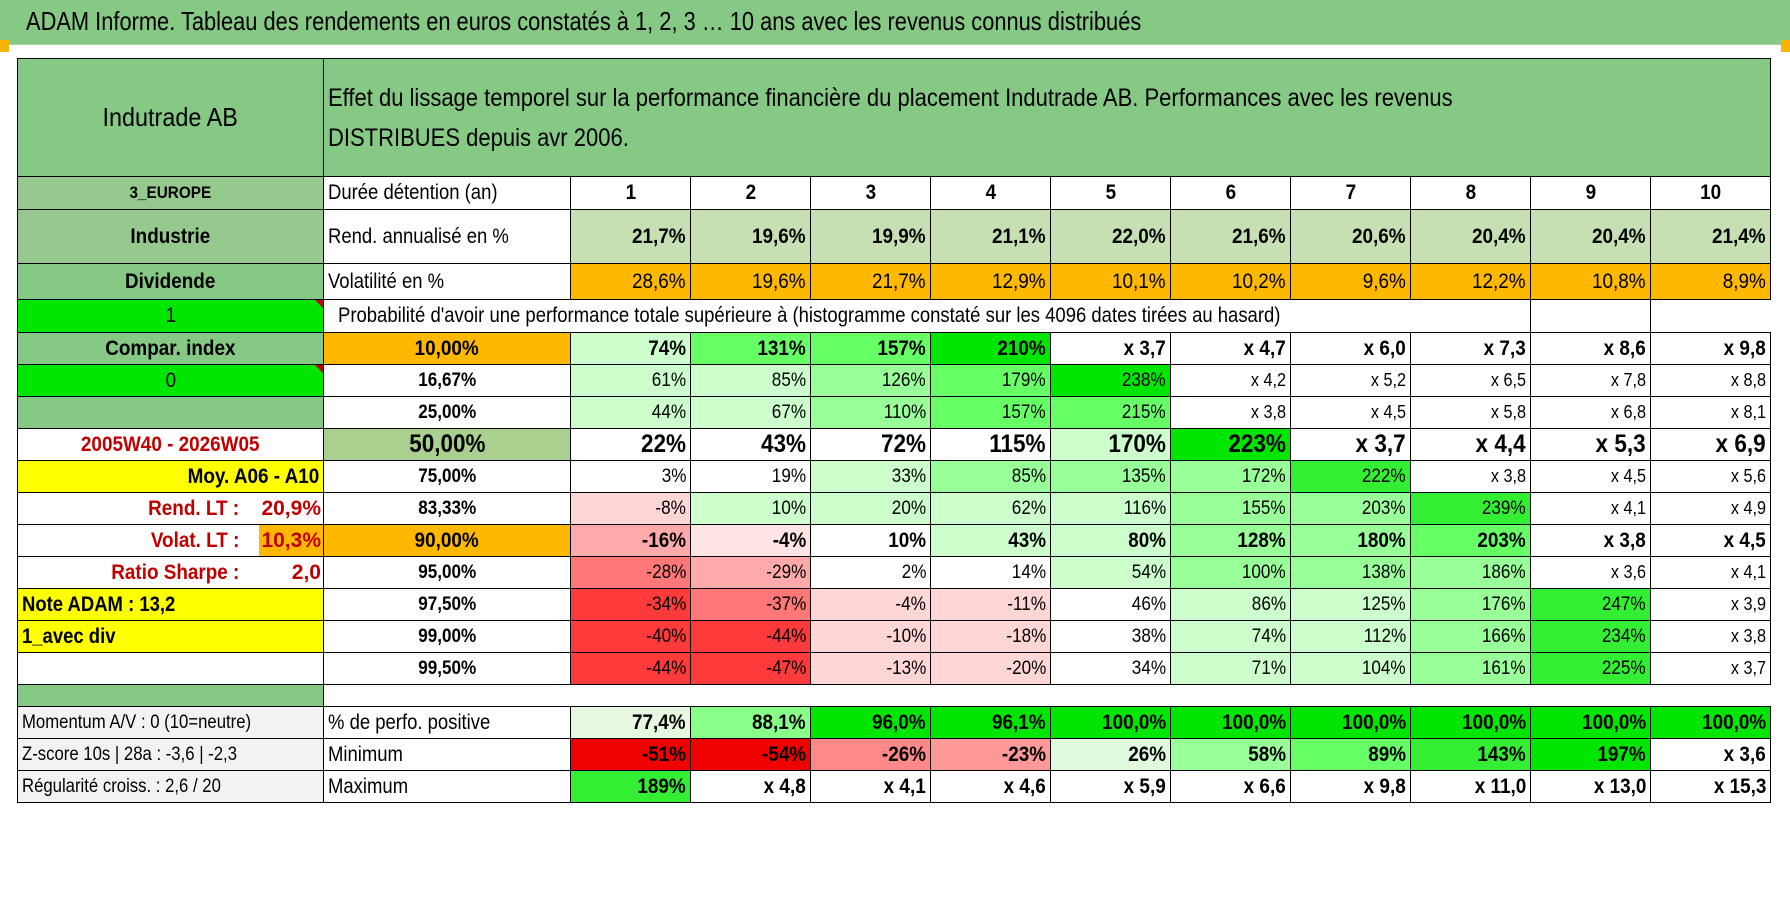 The image size is (1790, 907). I want to click on maximum-value: x 13,0, so click(1590, 786).